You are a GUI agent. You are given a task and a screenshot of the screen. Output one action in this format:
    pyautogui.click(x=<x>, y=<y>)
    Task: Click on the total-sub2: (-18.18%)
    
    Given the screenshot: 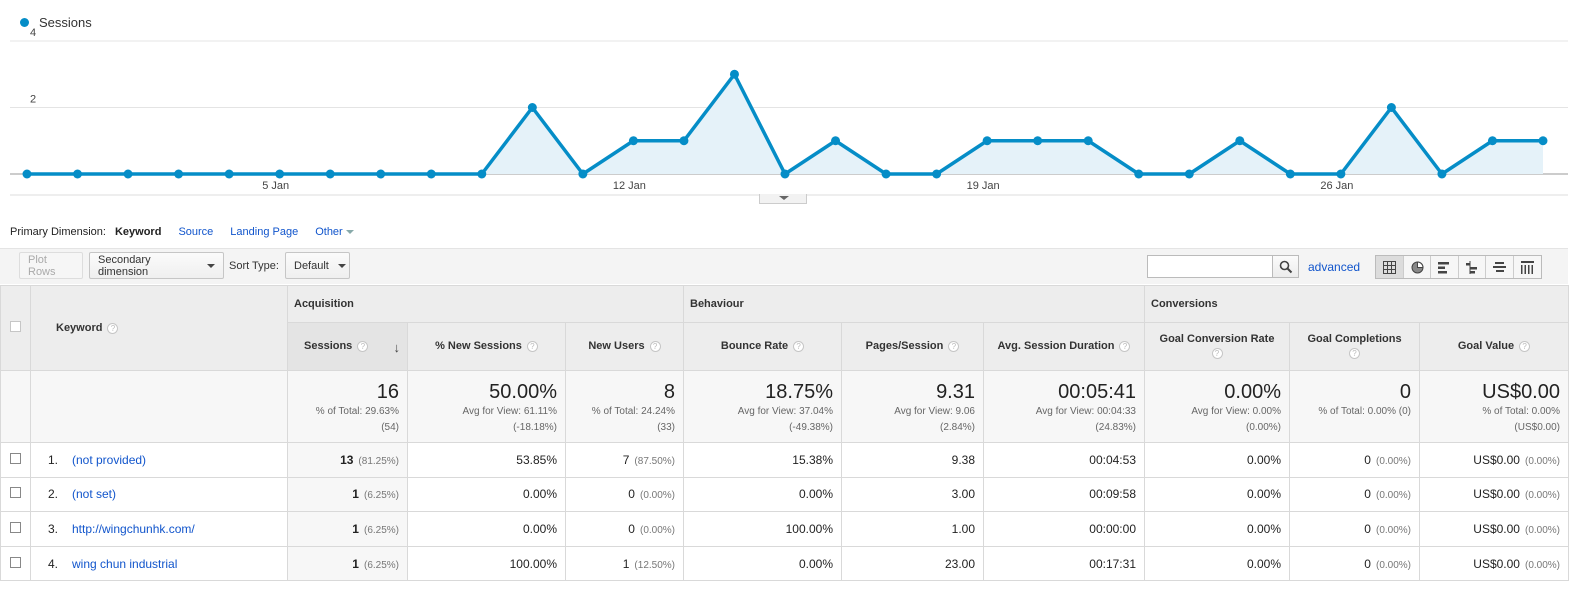 What is the action you would take?
    pyautogui.click(x=535, y=427)
    